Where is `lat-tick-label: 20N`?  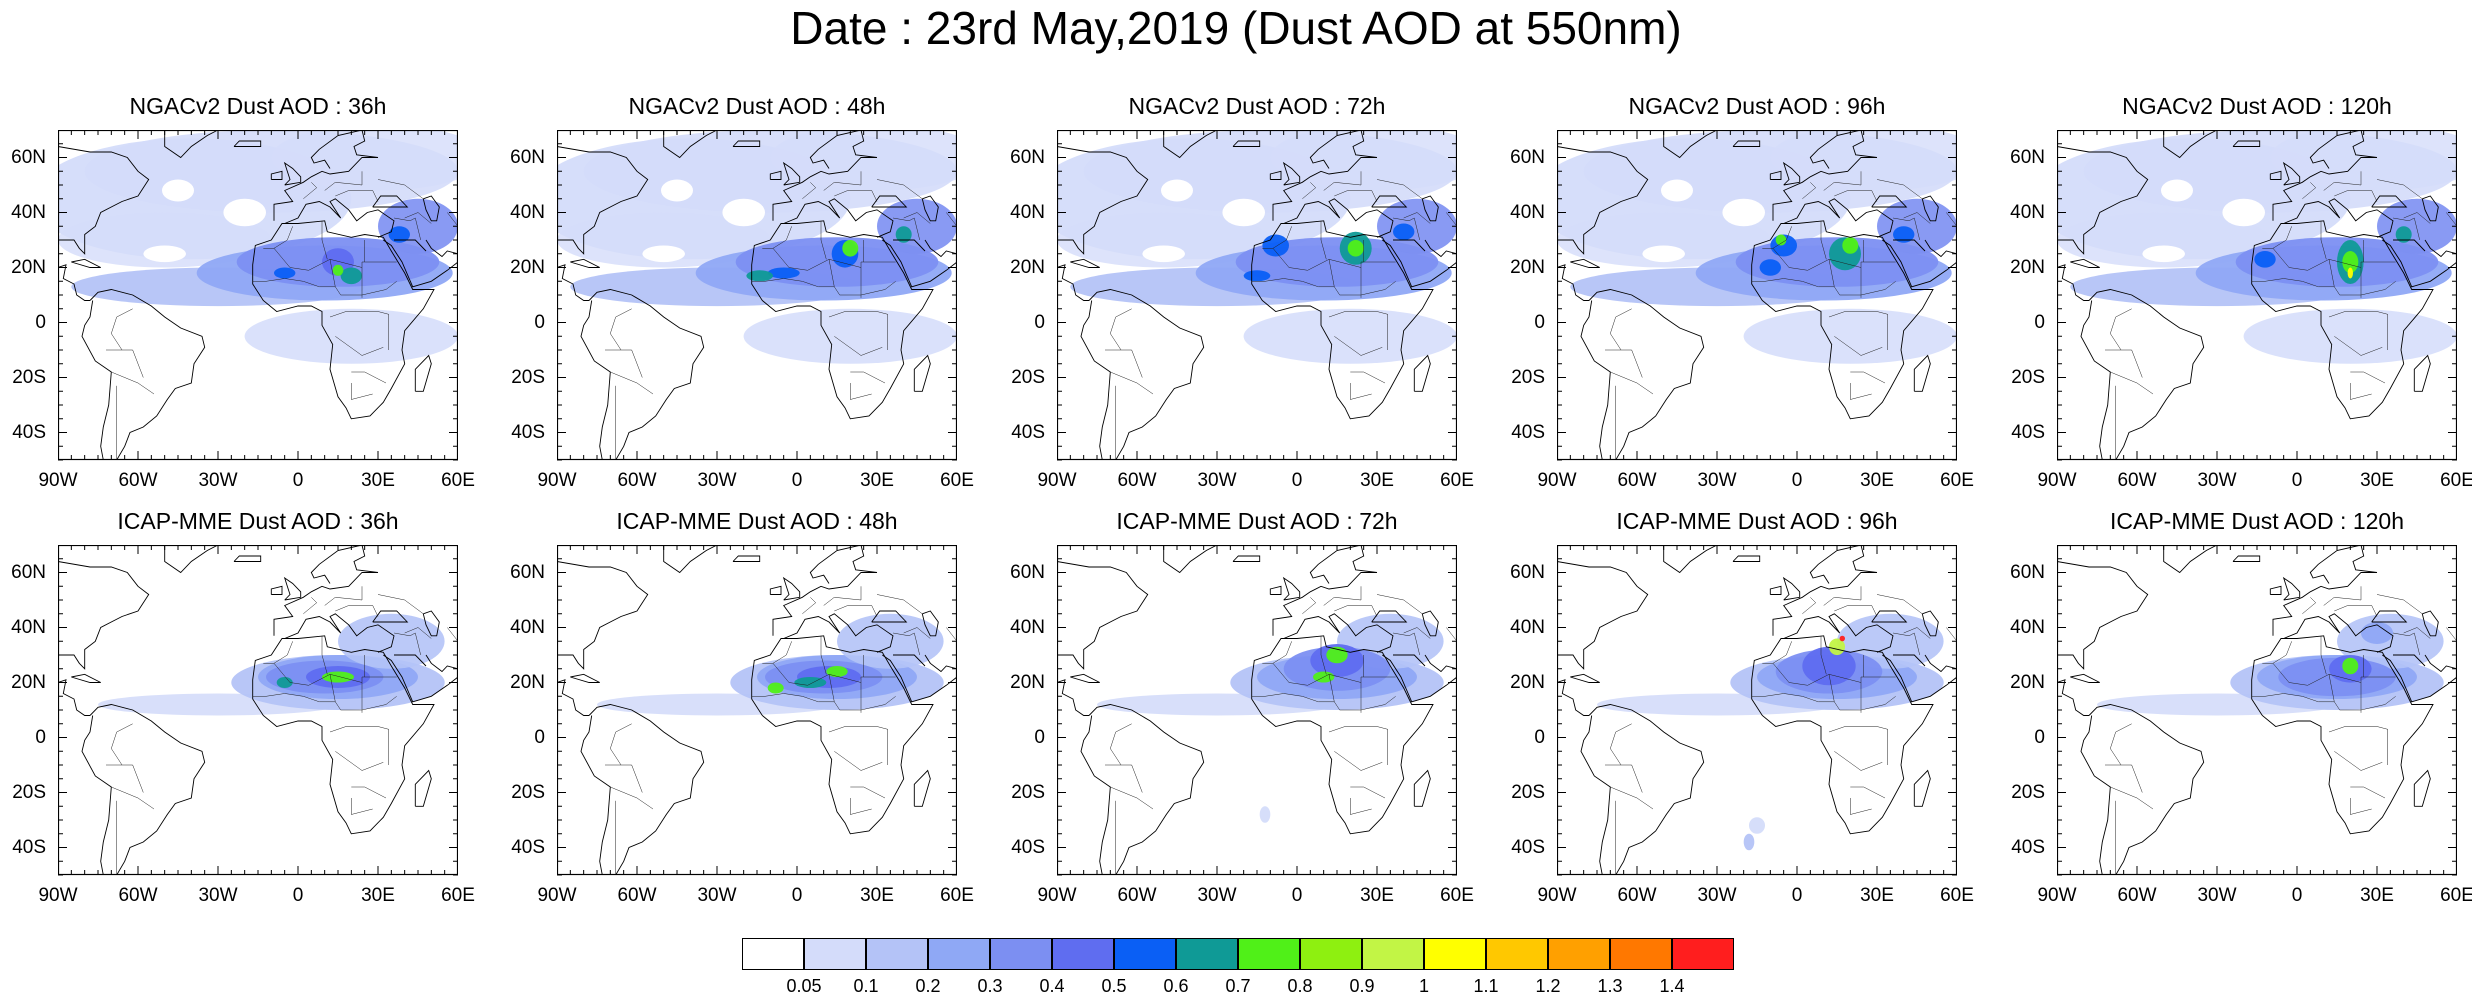 lat-tick-label: 20N is located at coordinates (28, 267).